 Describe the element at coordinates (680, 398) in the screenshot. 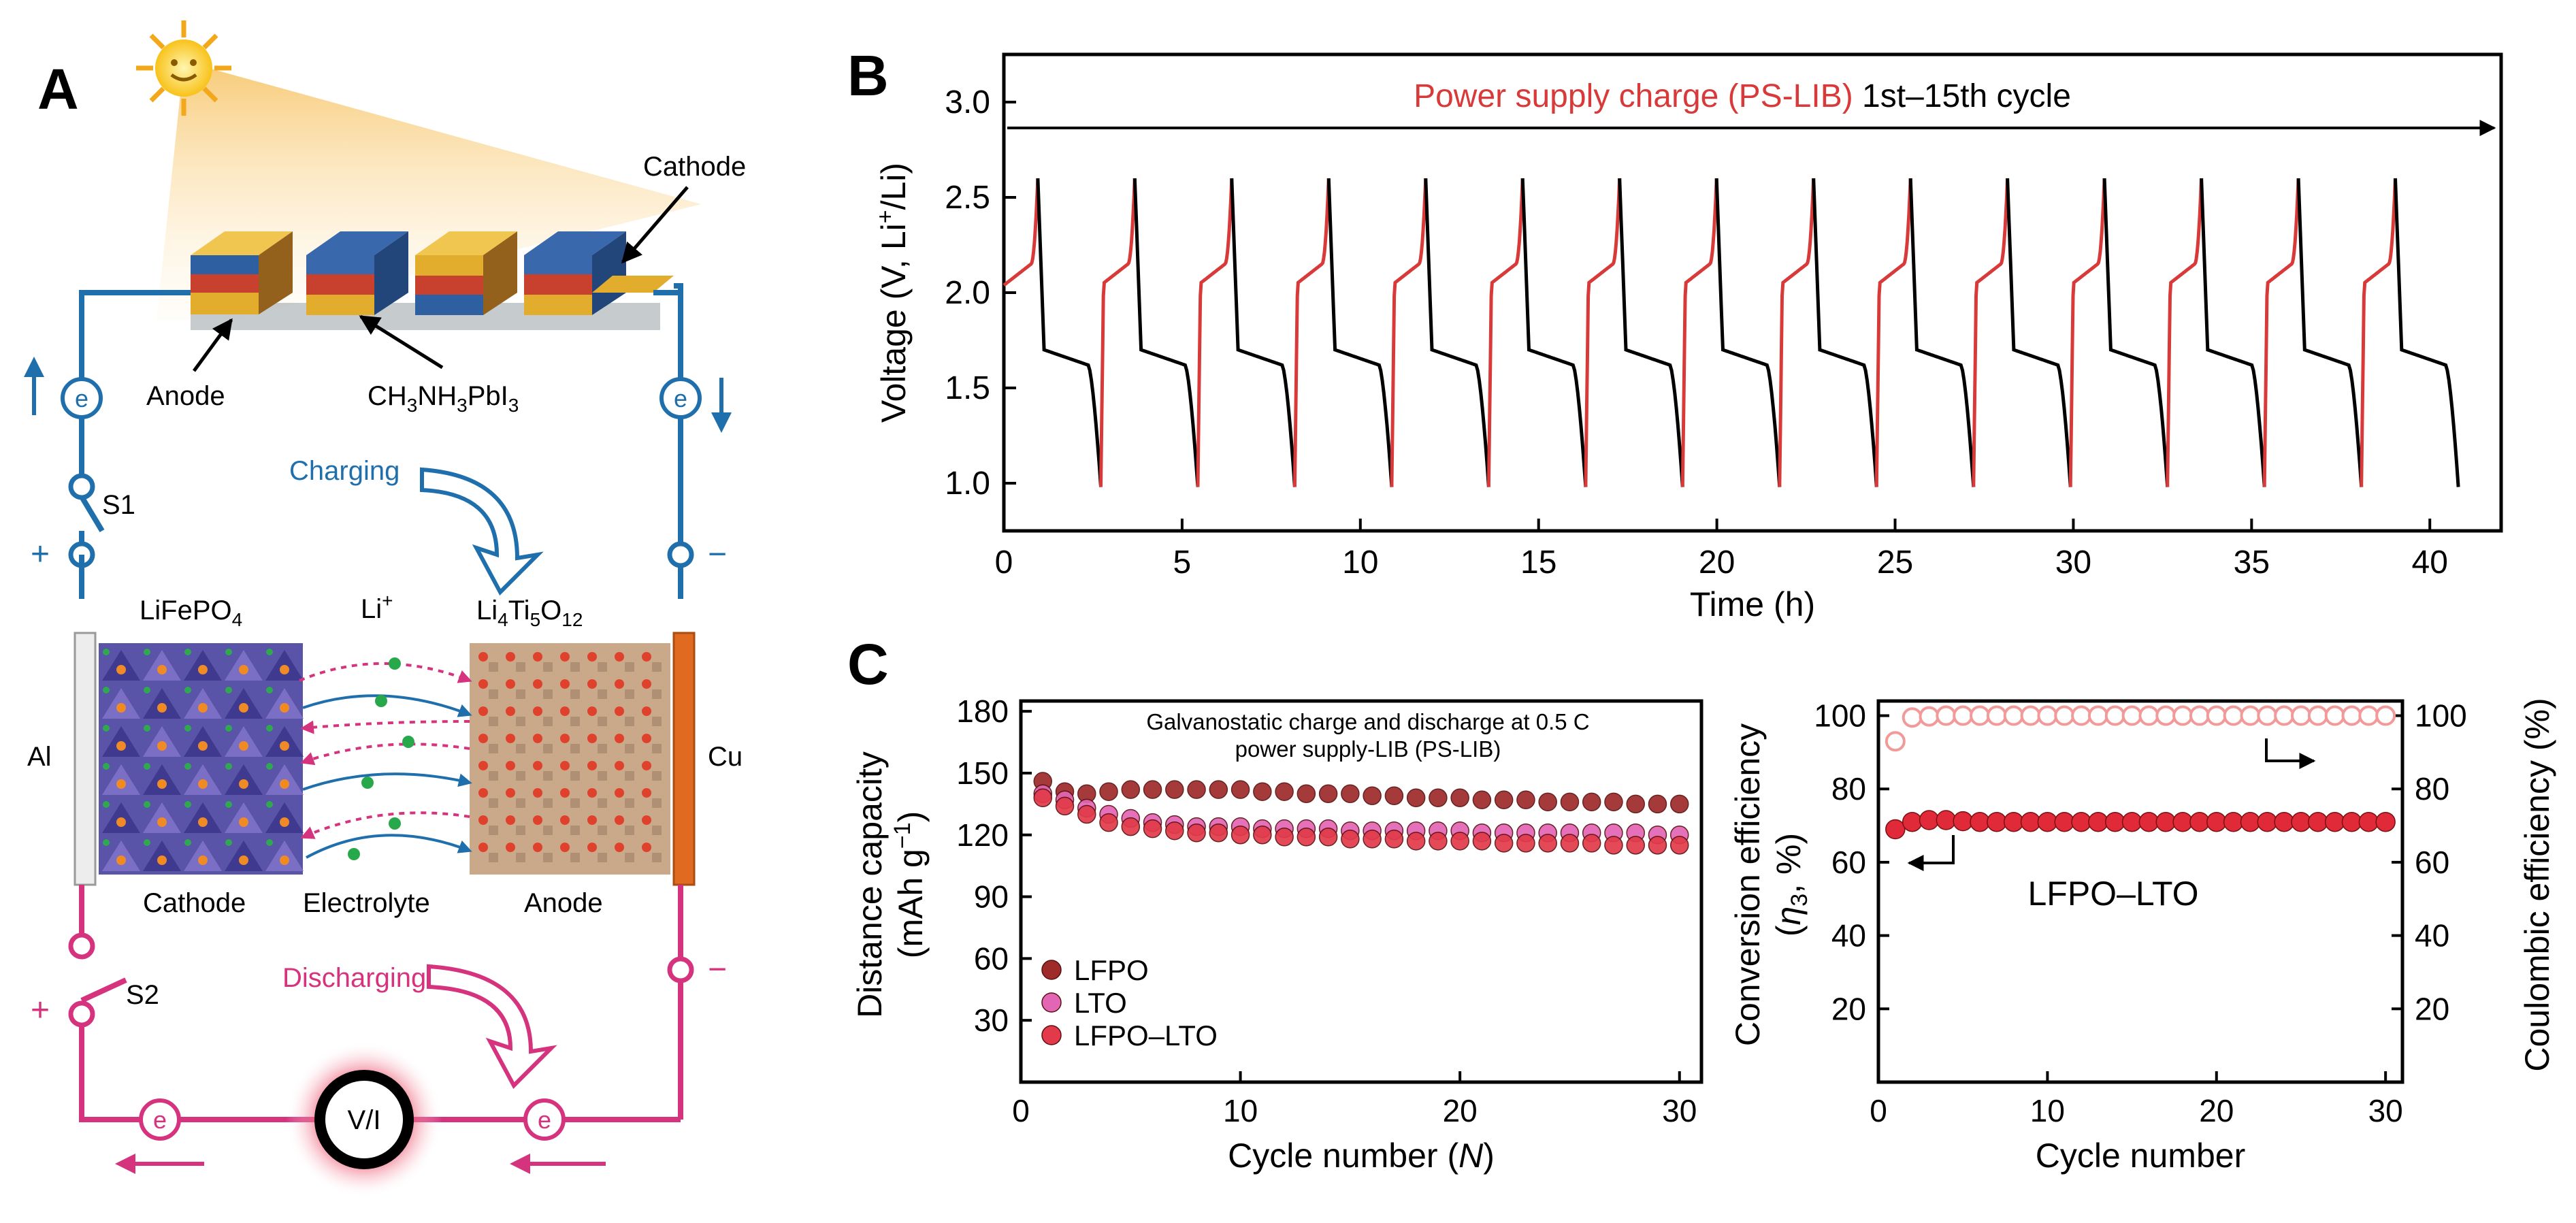

I see `svg-text: e` at that location.